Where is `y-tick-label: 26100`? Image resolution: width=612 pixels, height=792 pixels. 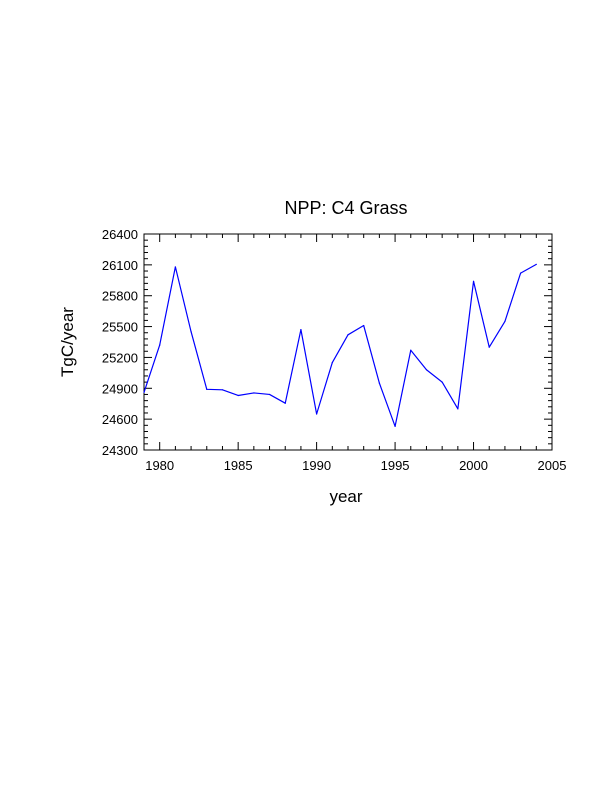
y-tick-label: 26100 is located at coordinates (120, 265).